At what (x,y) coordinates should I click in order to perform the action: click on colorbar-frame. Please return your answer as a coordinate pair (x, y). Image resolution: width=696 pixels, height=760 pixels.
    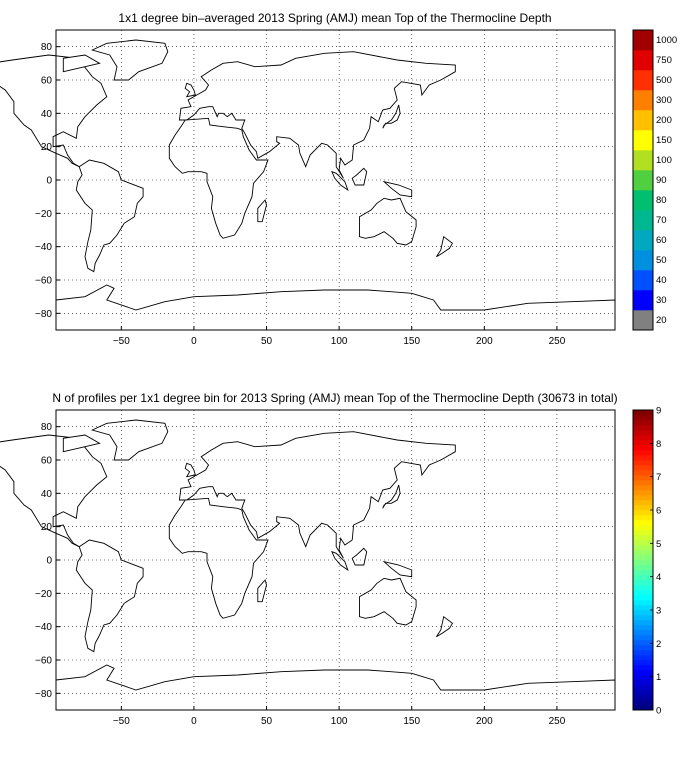
    Looking at the image, I should click on (643, 180).